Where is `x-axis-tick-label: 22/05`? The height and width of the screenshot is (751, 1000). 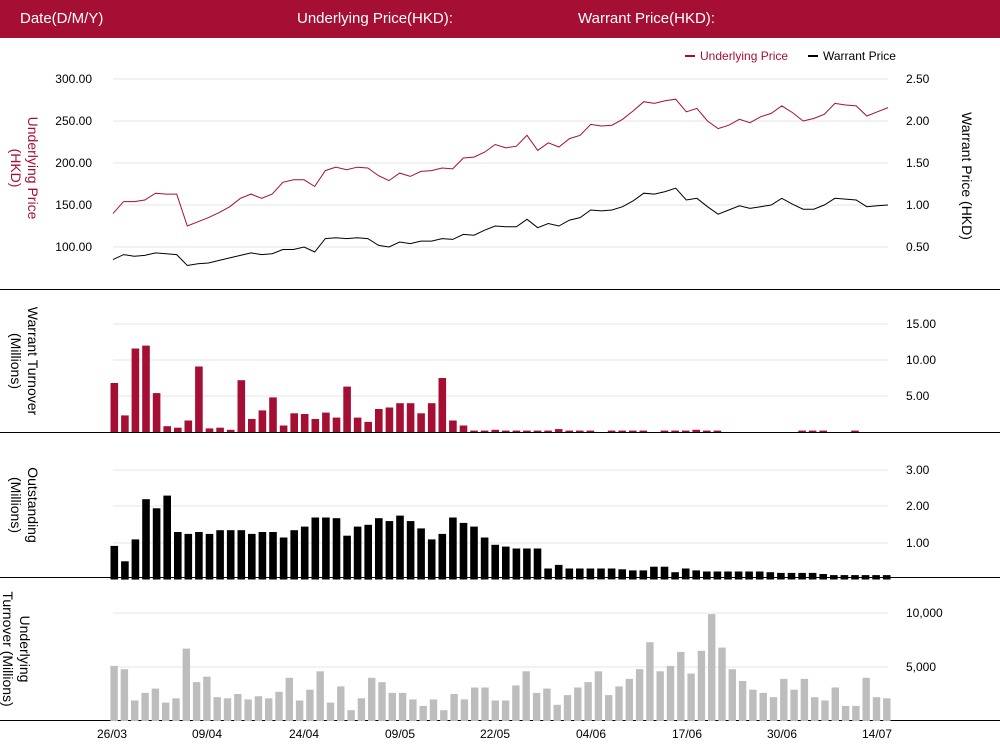
x-axis-tick-label: 22/05 is located at coordinates (495, 734).